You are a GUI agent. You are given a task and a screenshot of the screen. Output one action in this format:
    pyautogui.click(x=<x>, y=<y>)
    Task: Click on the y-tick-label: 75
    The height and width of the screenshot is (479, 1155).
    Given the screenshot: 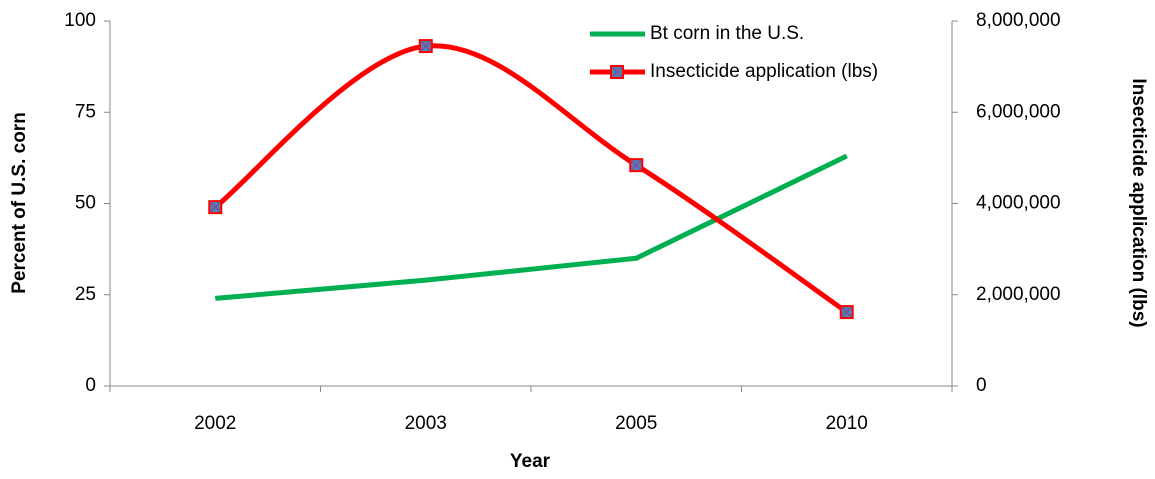 What is the action you would take?
    pyautogui.click(x=85, y=111)
    